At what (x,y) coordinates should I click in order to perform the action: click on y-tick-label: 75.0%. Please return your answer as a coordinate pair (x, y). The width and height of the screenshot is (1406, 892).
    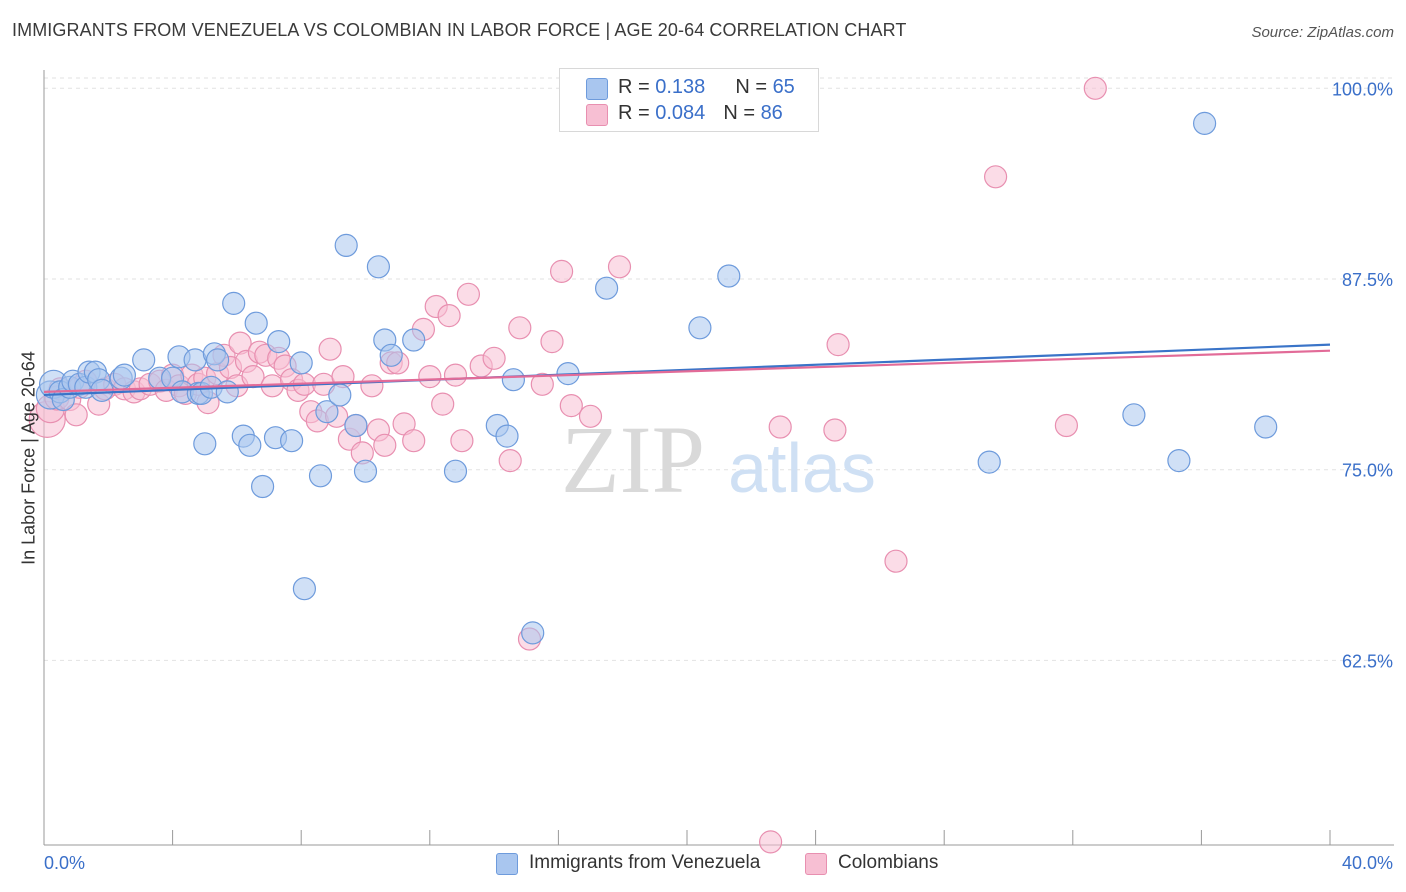
    Looking at the image, I should click on (1367, 471).